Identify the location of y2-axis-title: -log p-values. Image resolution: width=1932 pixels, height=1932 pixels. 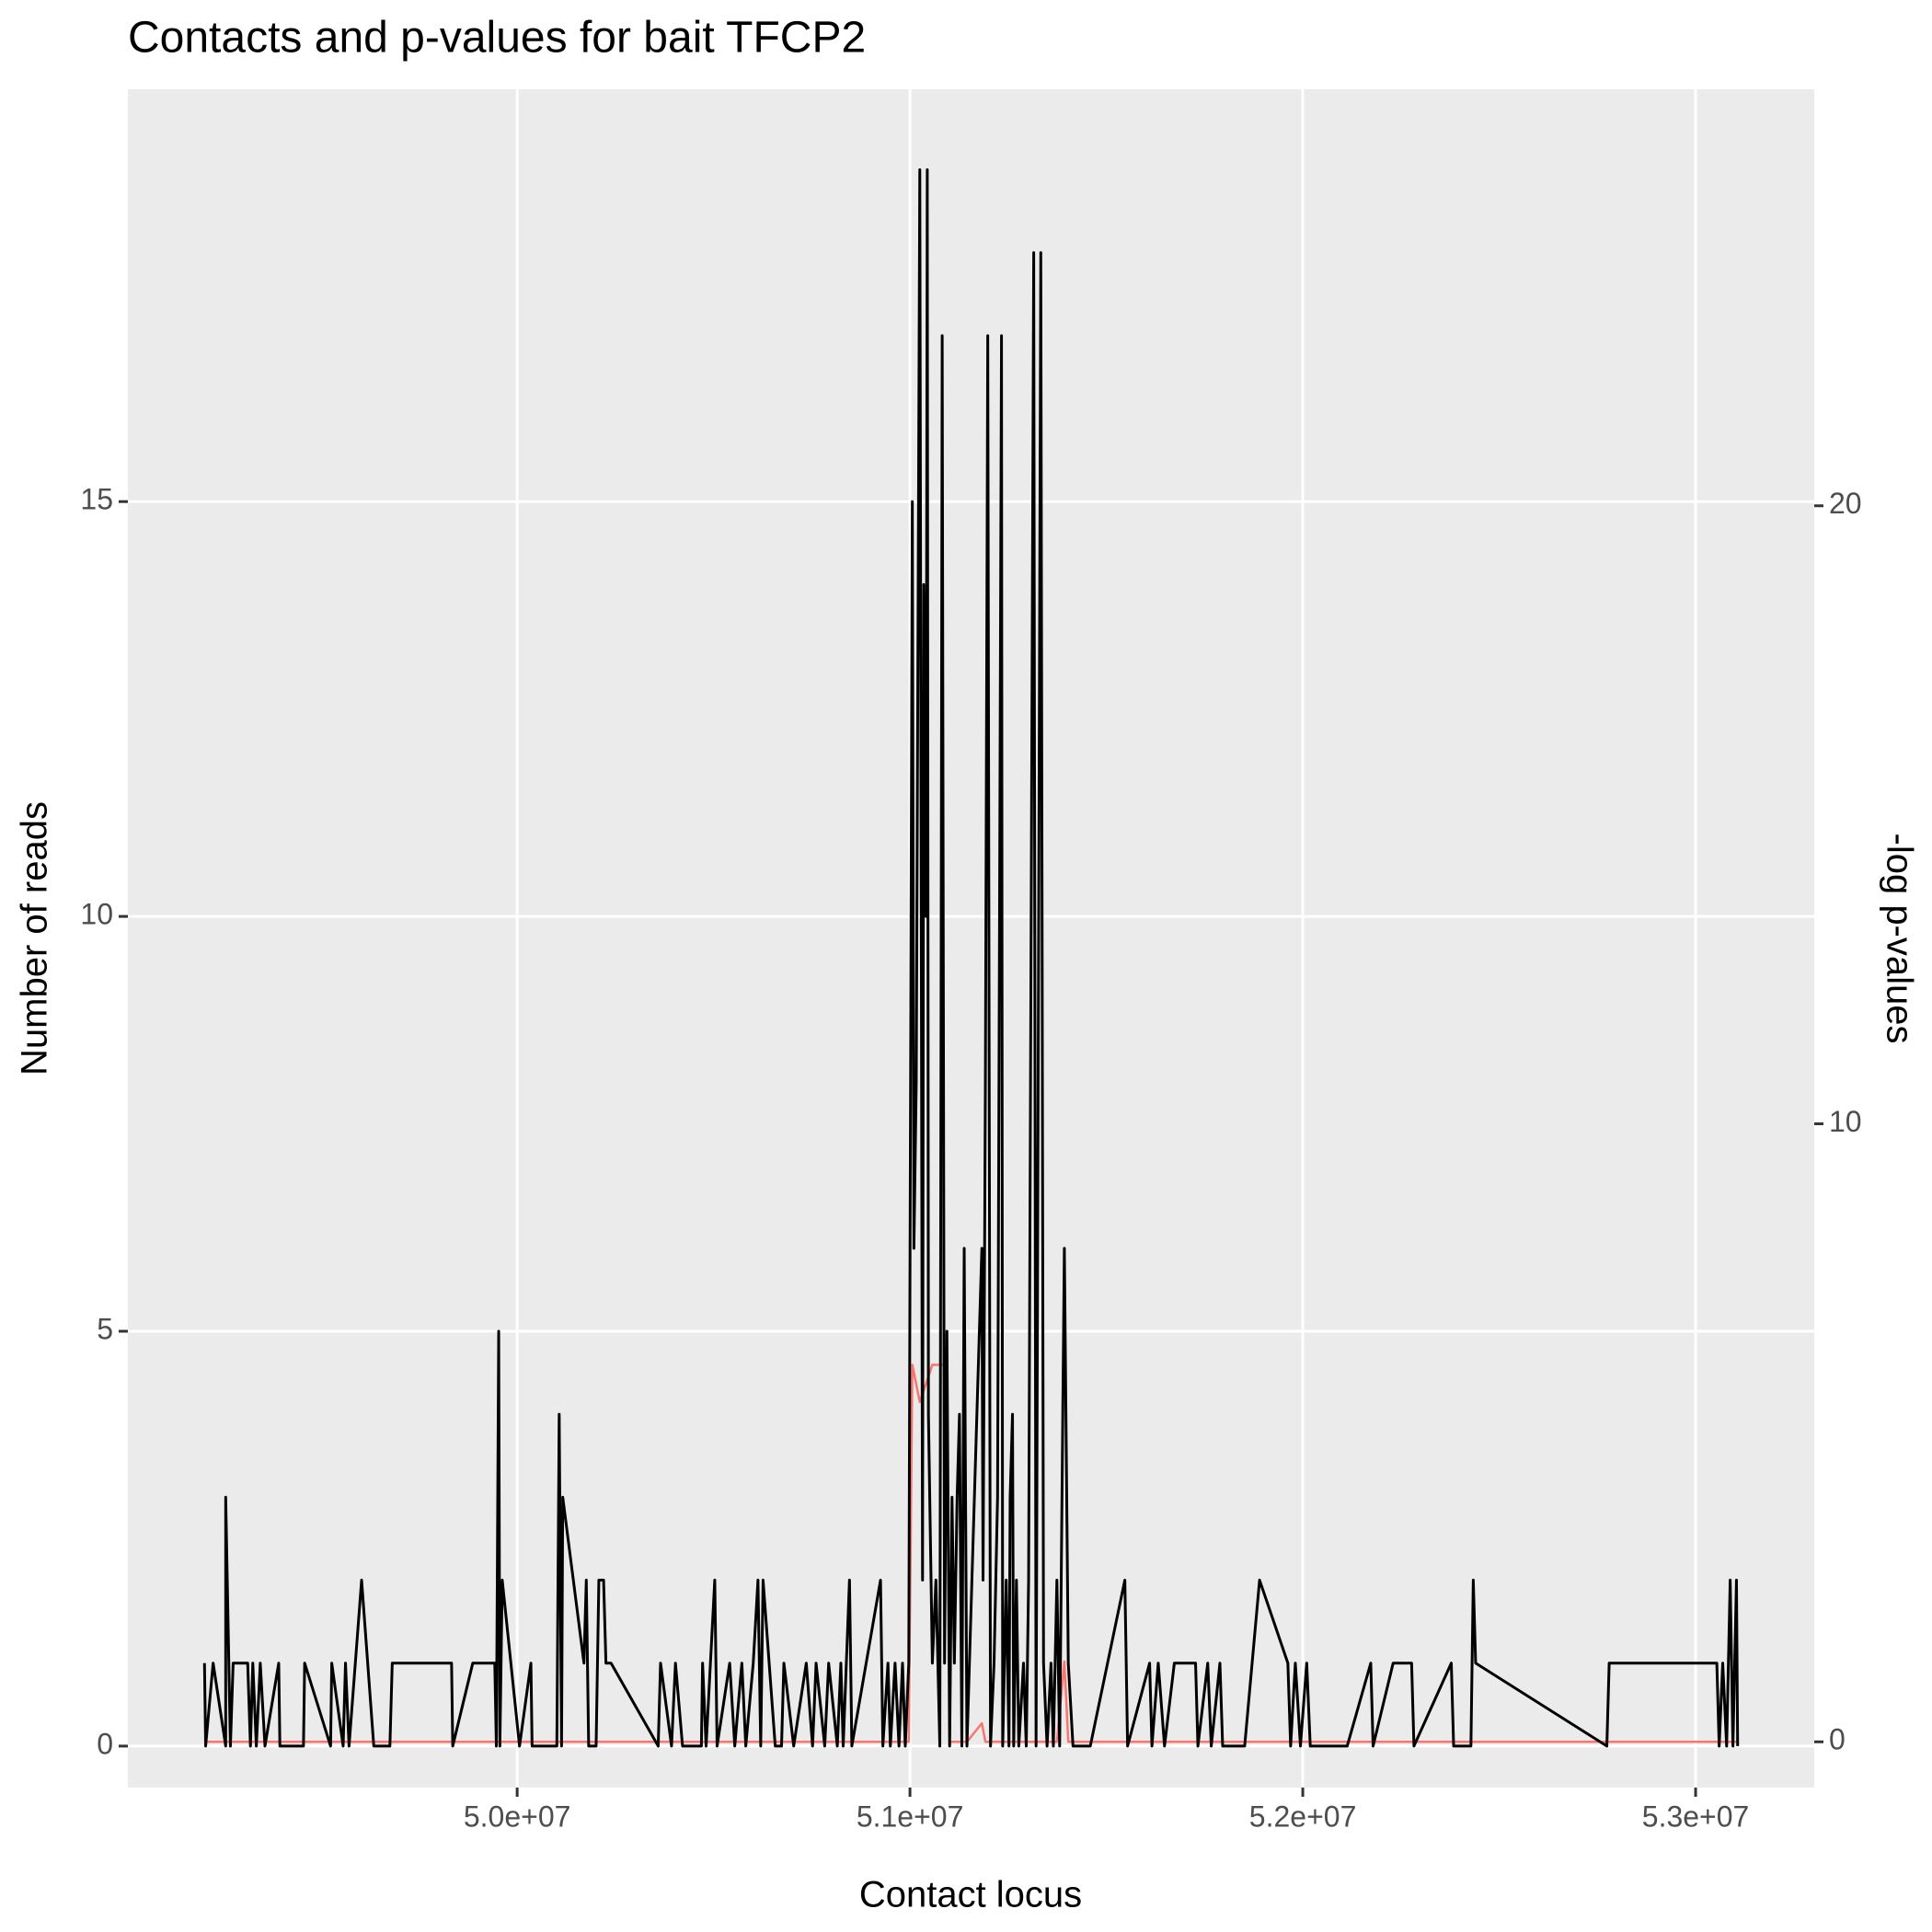
(1899, 938).